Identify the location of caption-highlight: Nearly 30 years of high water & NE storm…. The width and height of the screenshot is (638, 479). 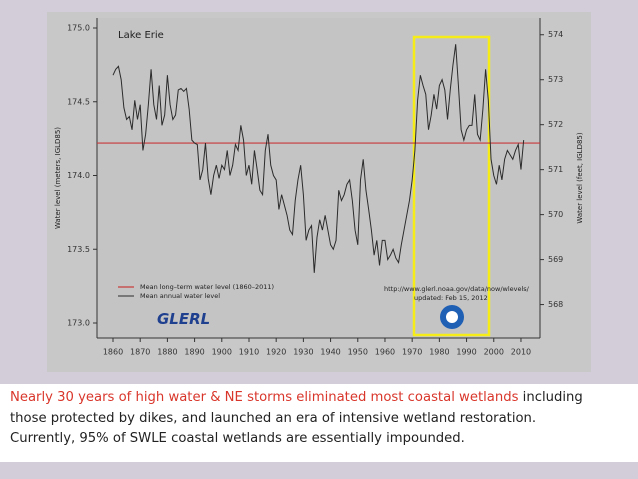
(264, 397).